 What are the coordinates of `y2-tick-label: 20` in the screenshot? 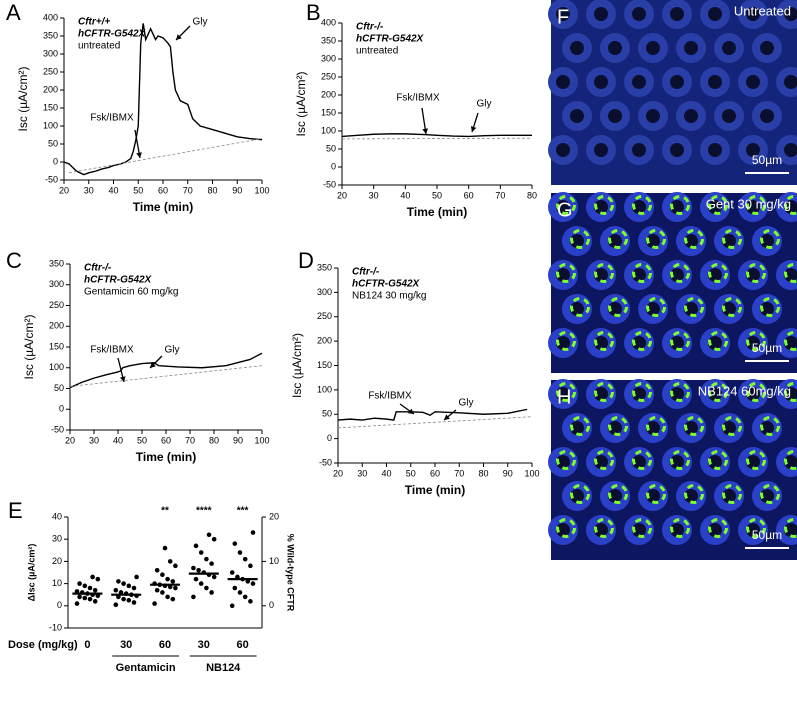 It's located at (274, 516).